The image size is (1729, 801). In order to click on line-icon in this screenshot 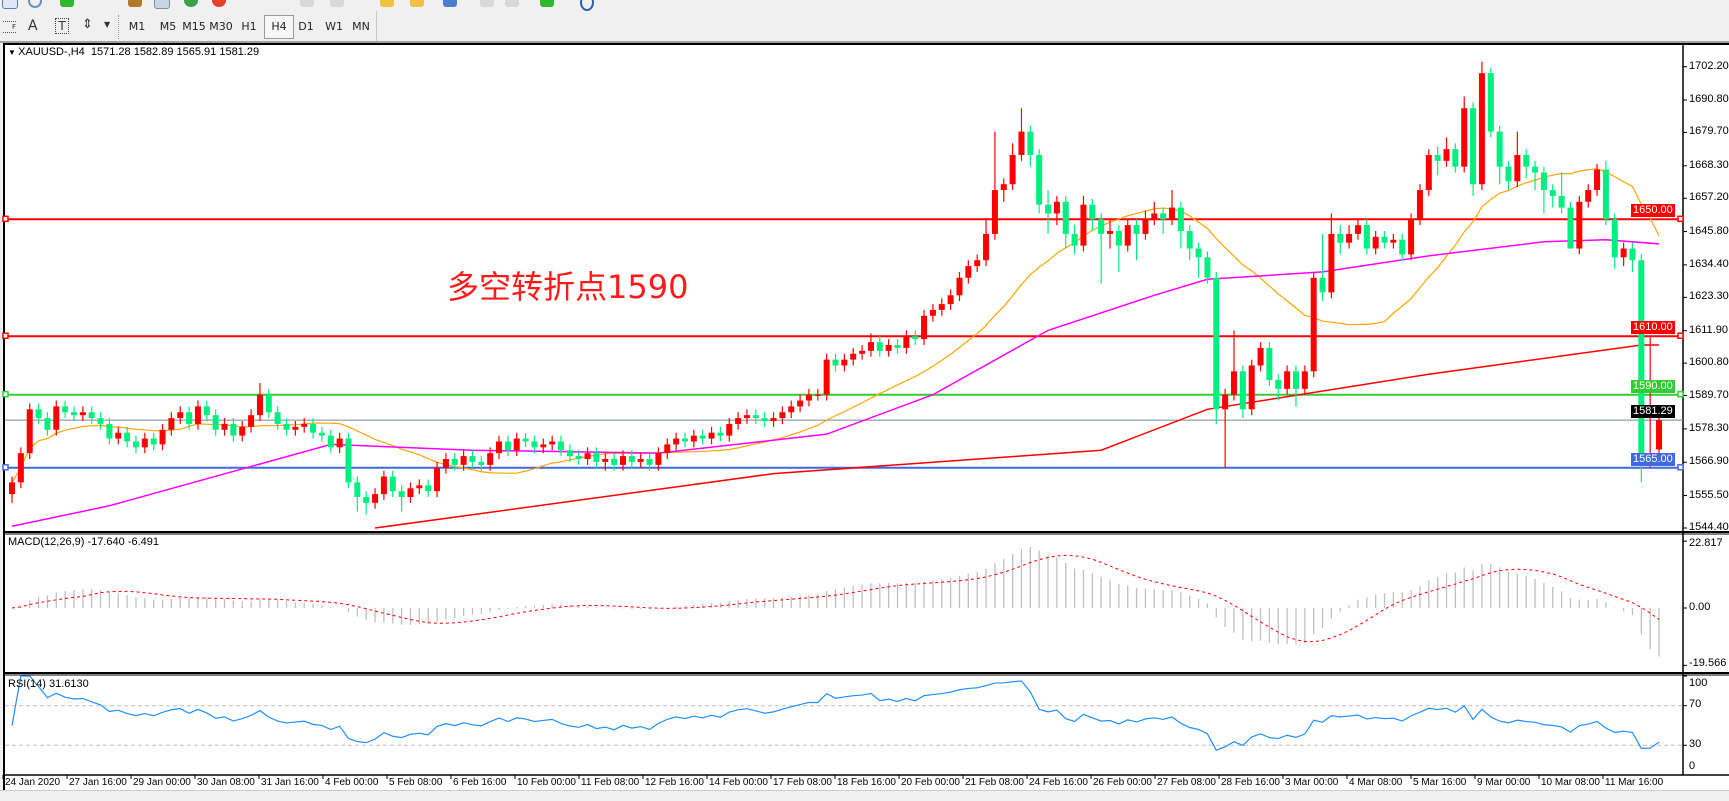, I will do `click(337, 3)`.